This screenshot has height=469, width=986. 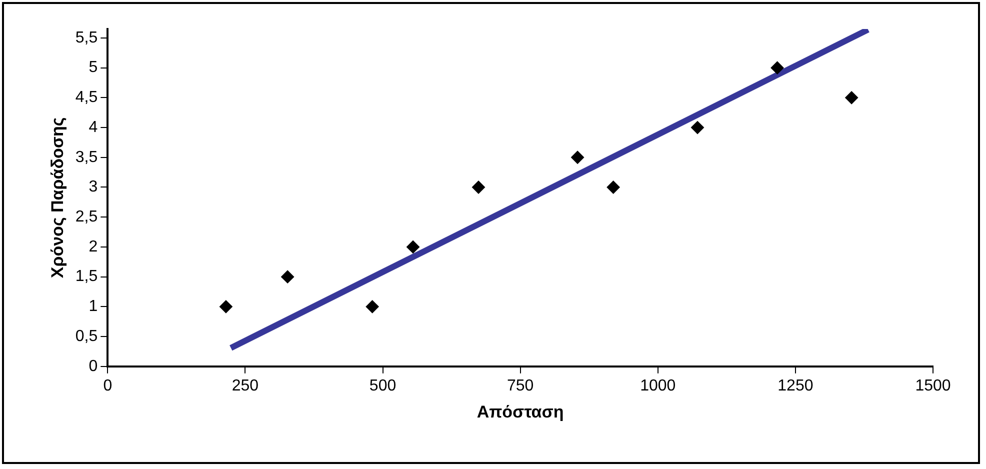 What do you see at coordinates (93, 67) in the screenshot?
I see `y-tick-label: 5` at bounding box center [93, 67].